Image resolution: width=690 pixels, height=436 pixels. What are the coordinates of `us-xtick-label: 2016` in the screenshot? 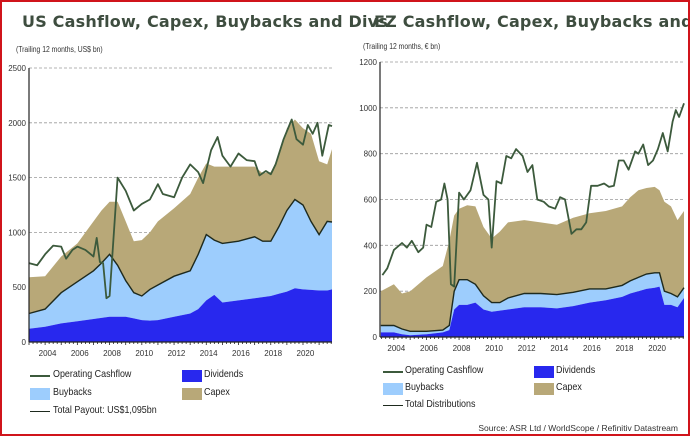 It's located at (241, 353).